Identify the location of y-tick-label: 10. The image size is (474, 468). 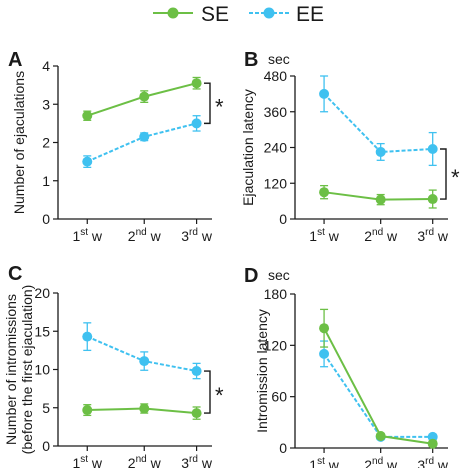
(42, 370).